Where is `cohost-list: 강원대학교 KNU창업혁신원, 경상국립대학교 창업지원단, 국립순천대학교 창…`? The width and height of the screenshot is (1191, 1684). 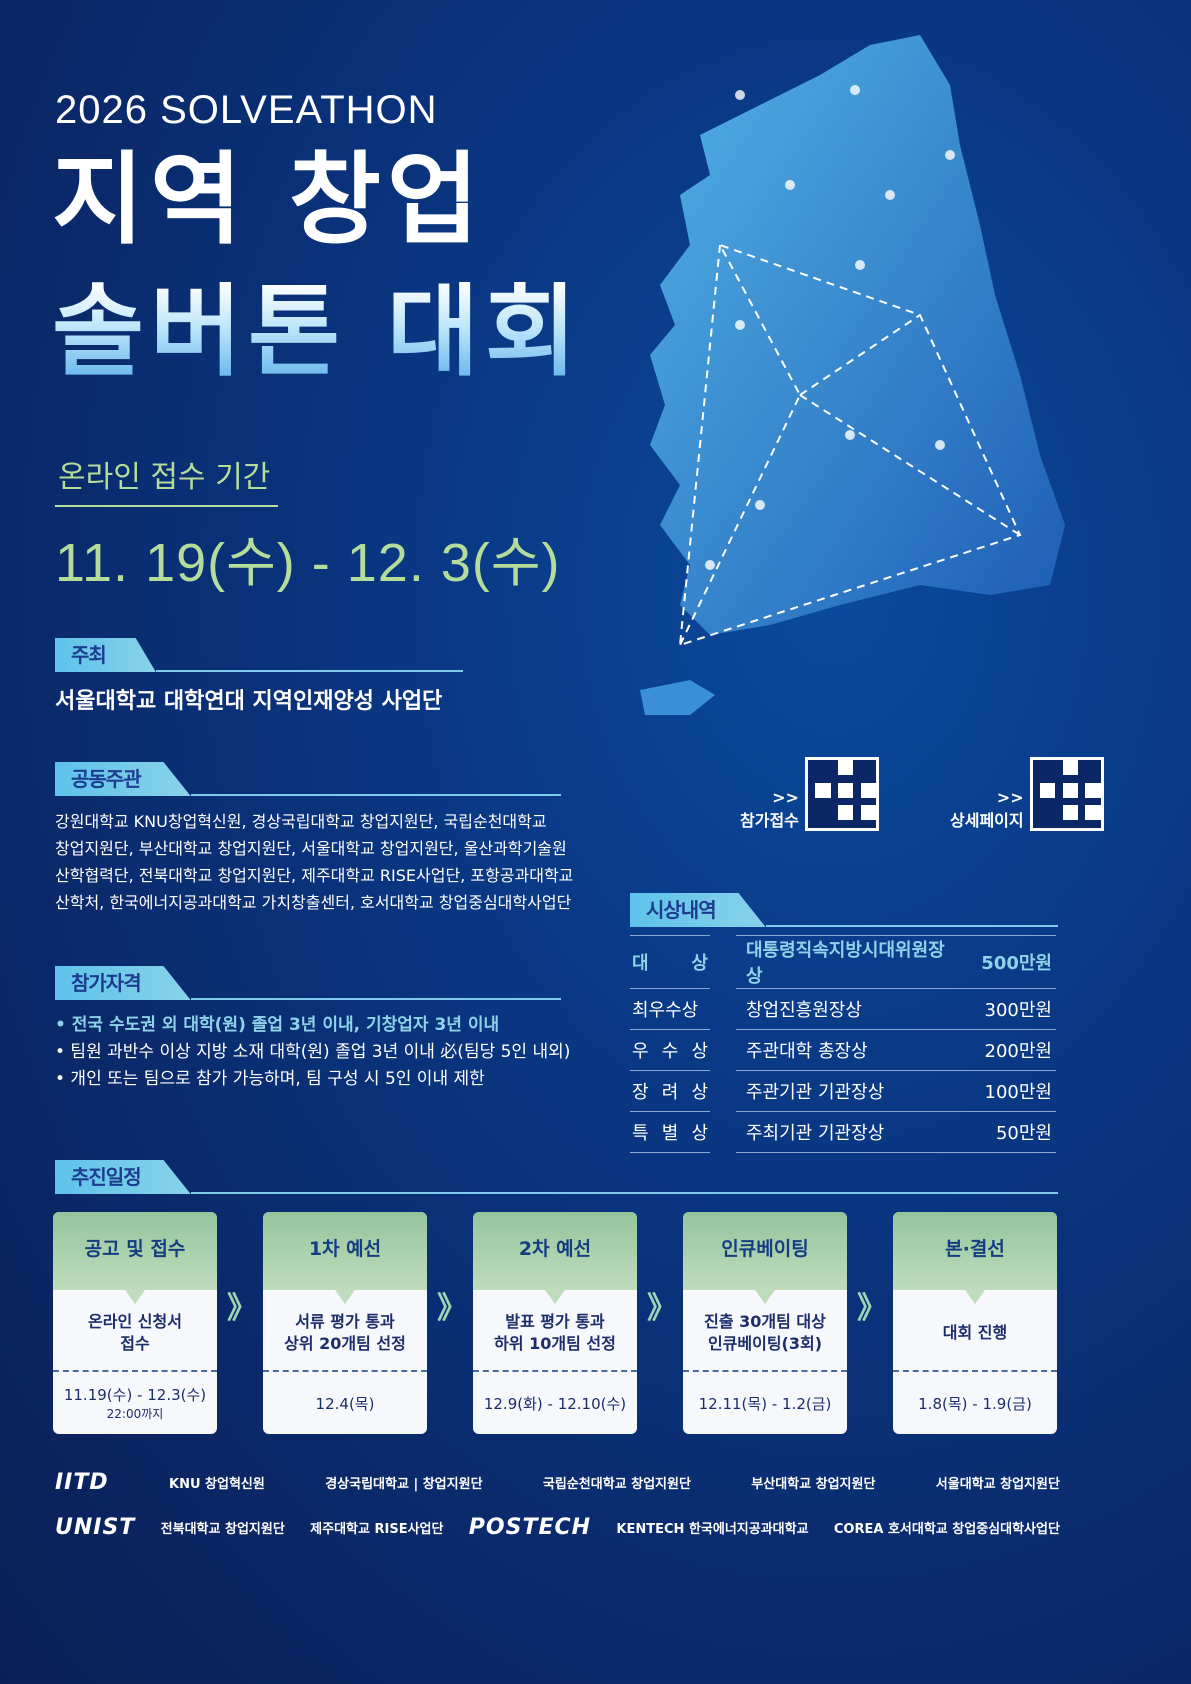 cohost-list: 강원대학교 KNU창업혁신원, 경상국립대학교 창업지원단, 국립순천대학교 창… is located at coordinates (314, 862).